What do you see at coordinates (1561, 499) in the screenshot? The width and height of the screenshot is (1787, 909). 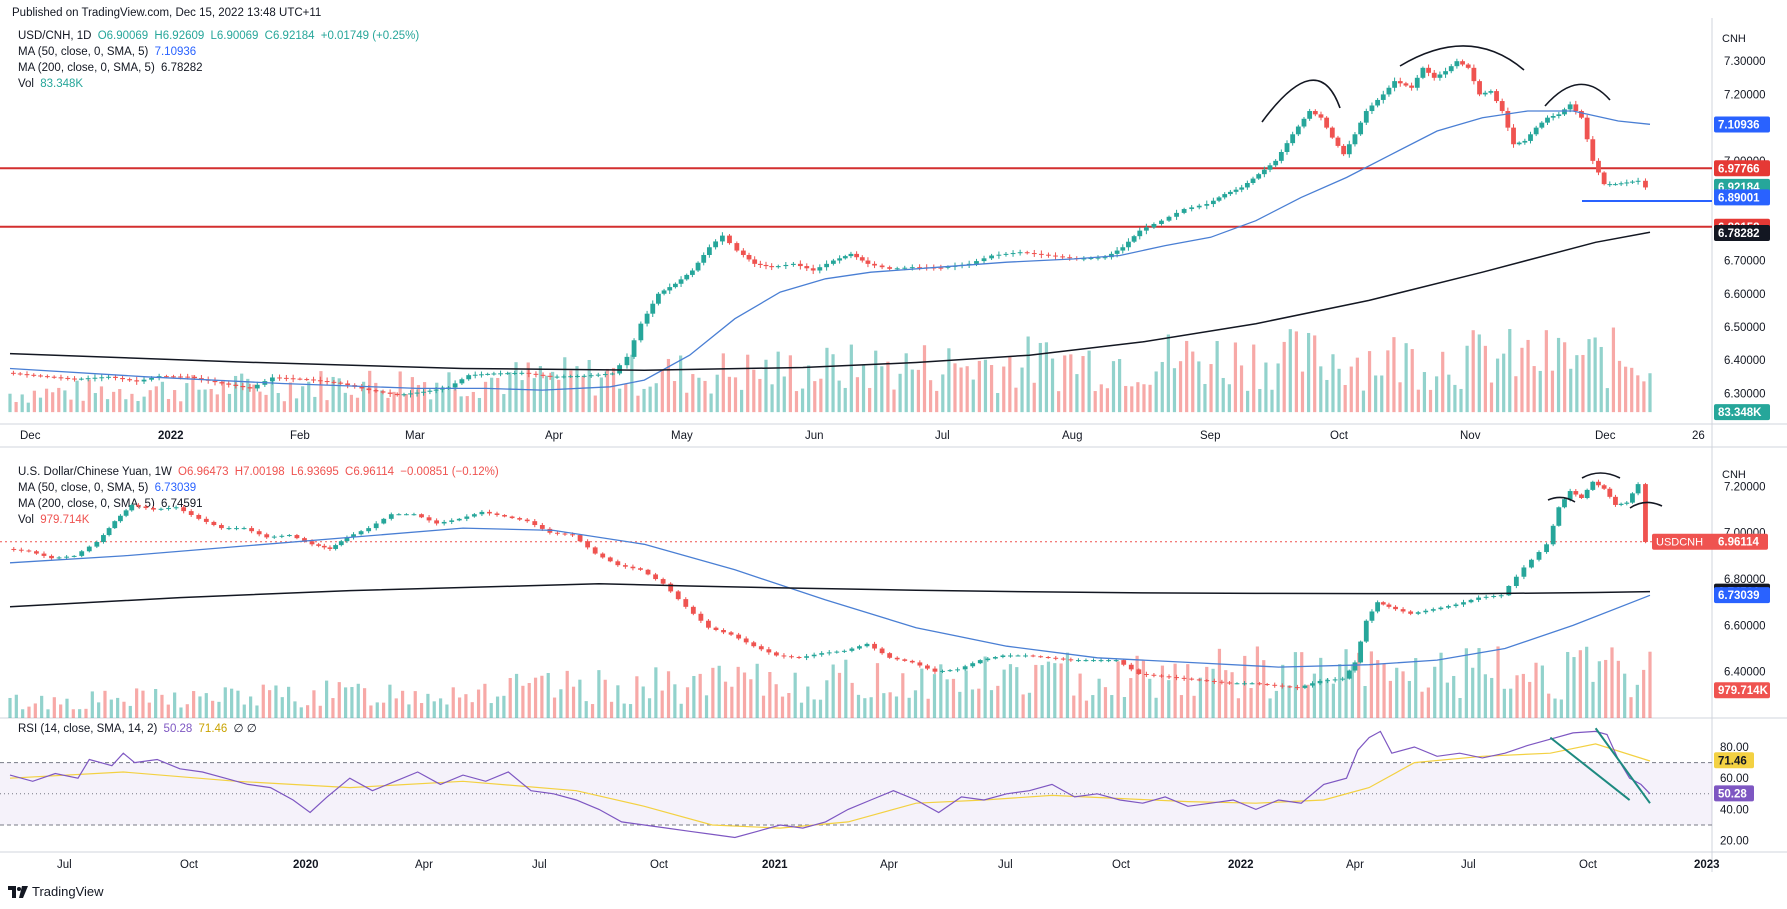 I see `w-left-shoulder-arc` at bounding box center [1561, 499].